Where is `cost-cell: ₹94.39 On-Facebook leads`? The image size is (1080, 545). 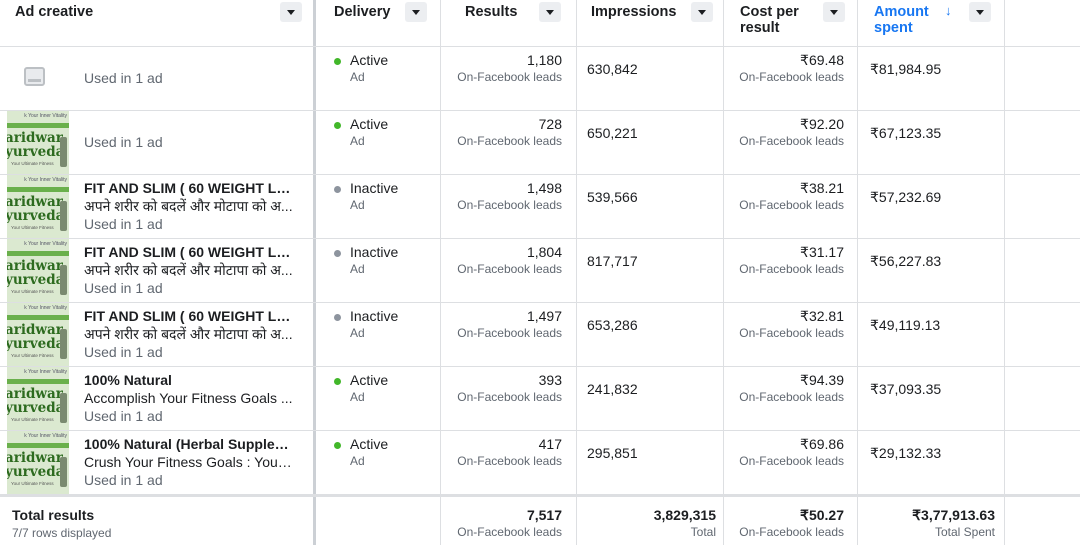
cost-cell: ₹94.39 On-Facebook leads is located at coordinates (791, 398).